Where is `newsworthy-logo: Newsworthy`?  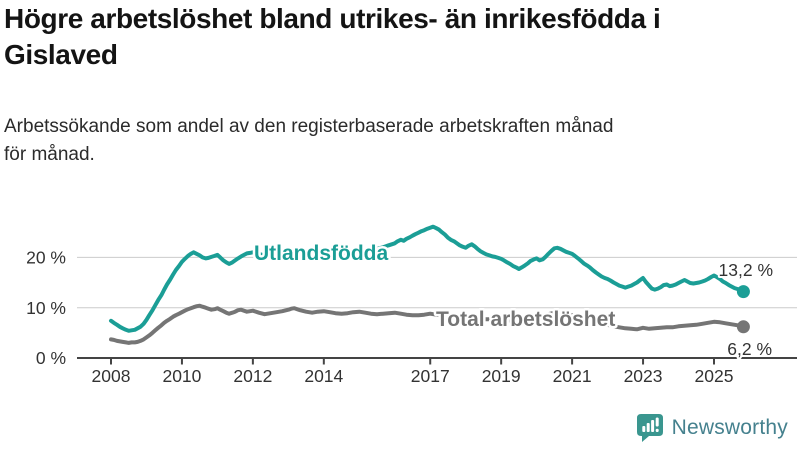
newsworthy-logo: Newsworthy is located at coordinates (712, 428).